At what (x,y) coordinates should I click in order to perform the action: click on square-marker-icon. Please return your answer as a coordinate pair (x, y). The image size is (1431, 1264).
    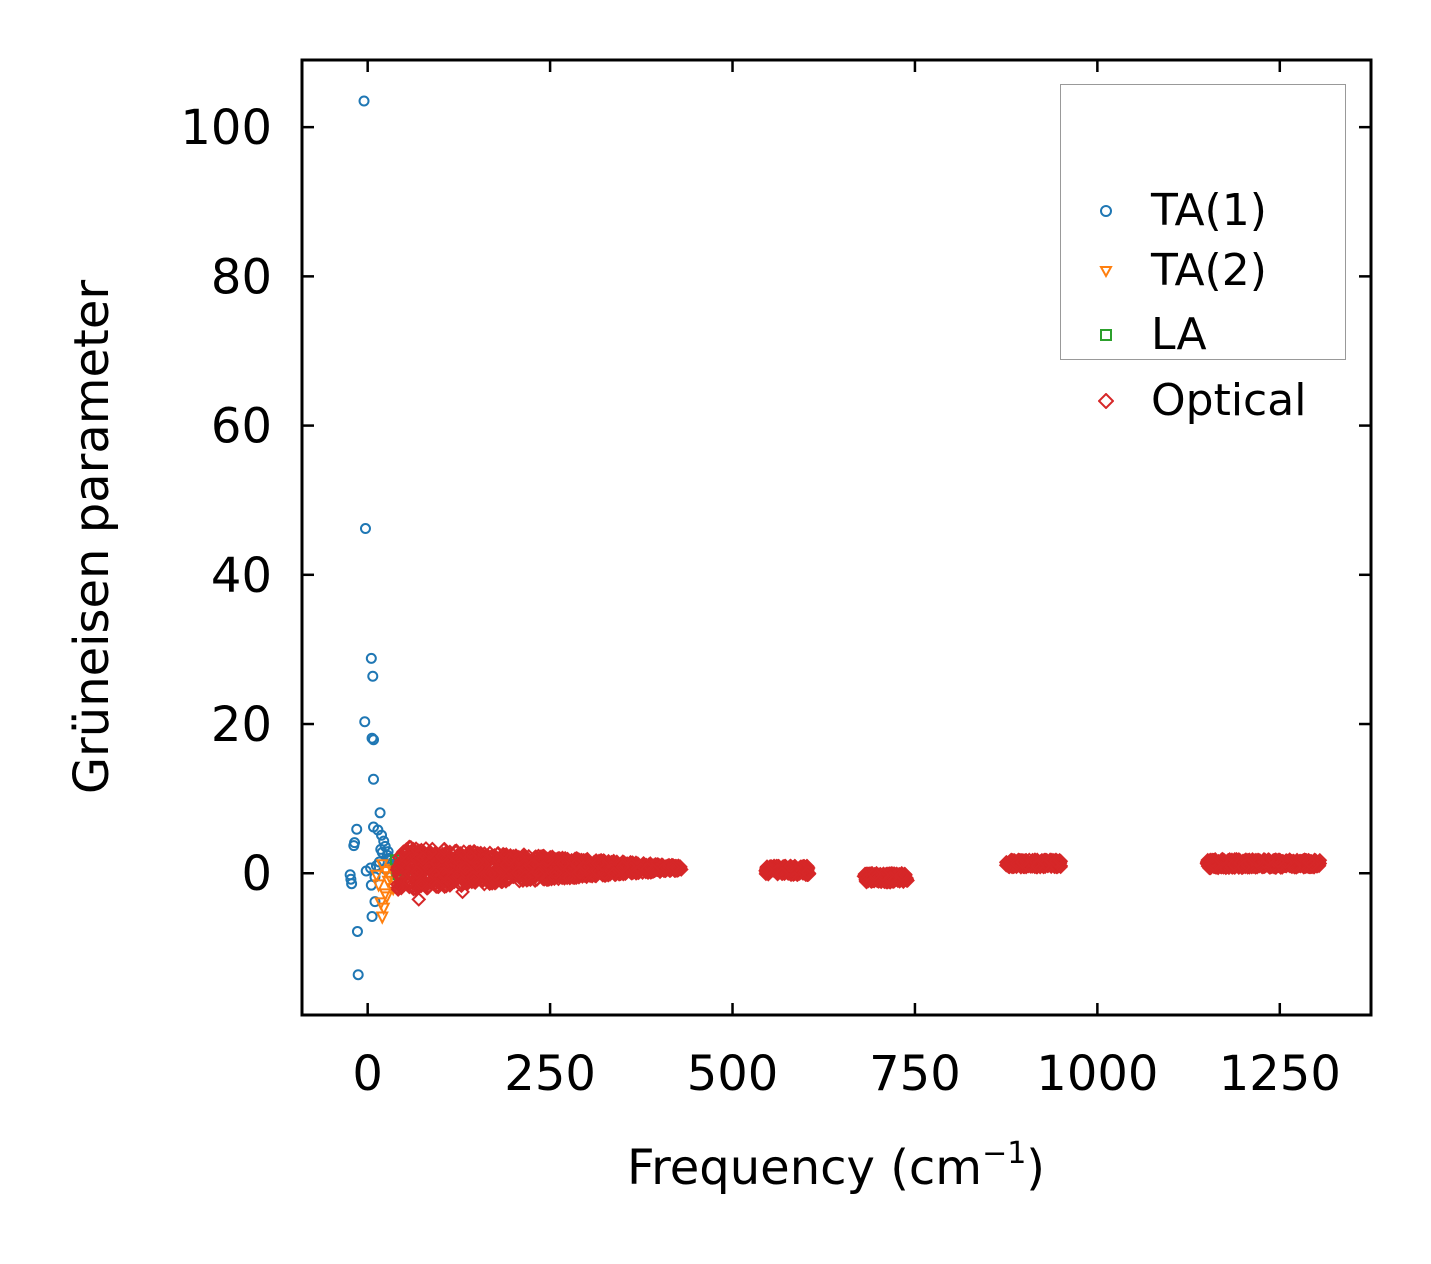
    Looking at the image, I should click on (1106, 335).